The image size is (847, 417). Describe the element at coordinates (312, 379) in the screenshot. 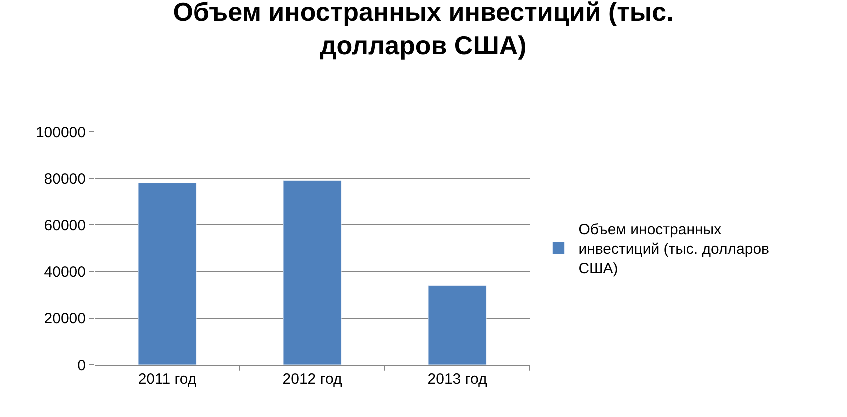

I see `x-tick-label: 2012 год` at that location.